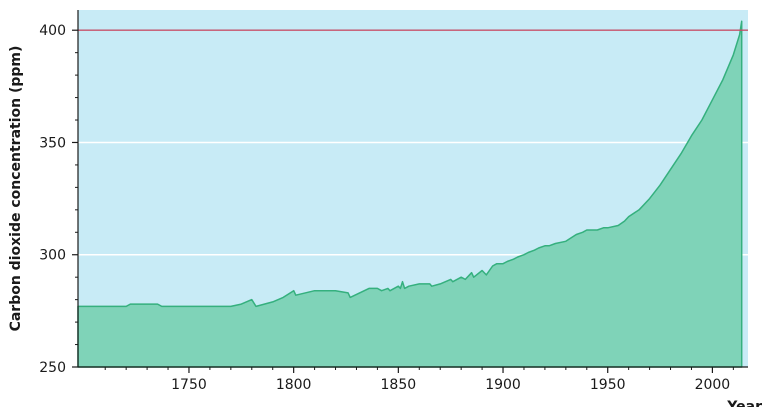 The image size is (780, 407). I want to click on x-tick-label: 1750, so click(189, 385).